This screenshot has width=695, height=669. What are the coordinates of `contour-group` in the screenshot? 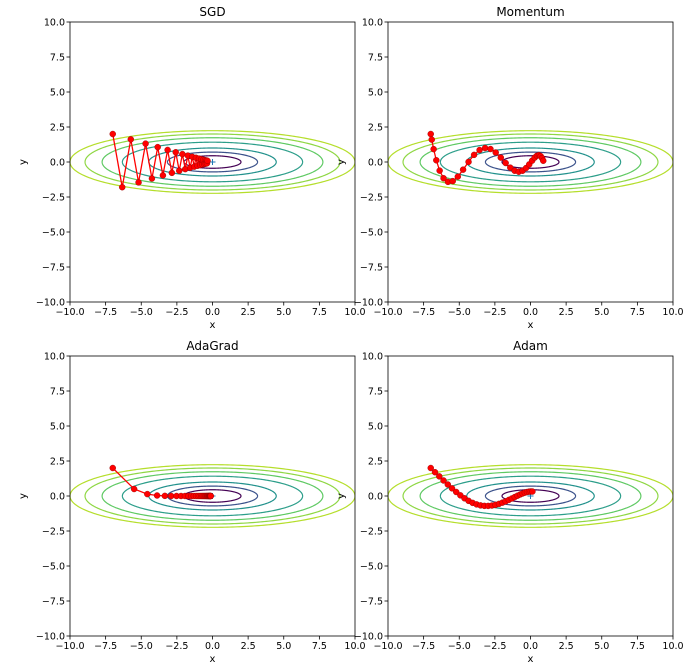 It's located at (212, 496).